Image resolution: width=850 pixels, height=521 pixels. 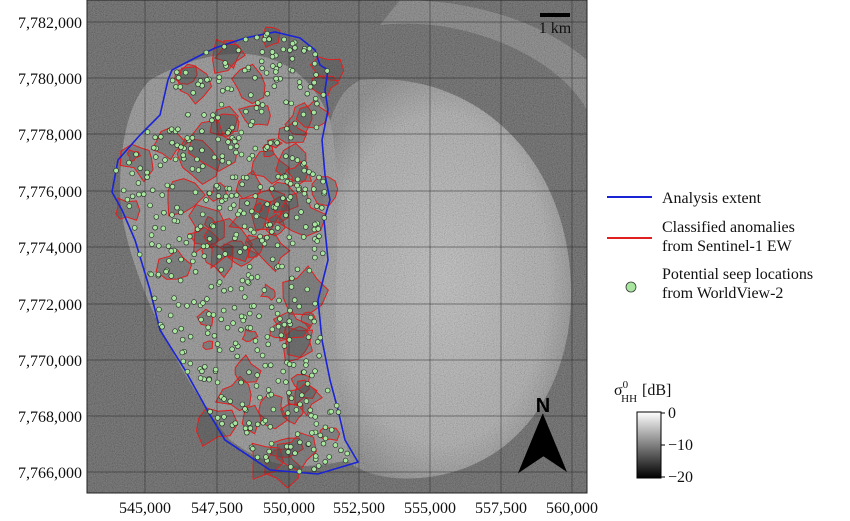 What do you see at coordinates (680, 445) in the screenshot?
I see `colorbar-tick-mid: −10` at bounding box center [680, 445].